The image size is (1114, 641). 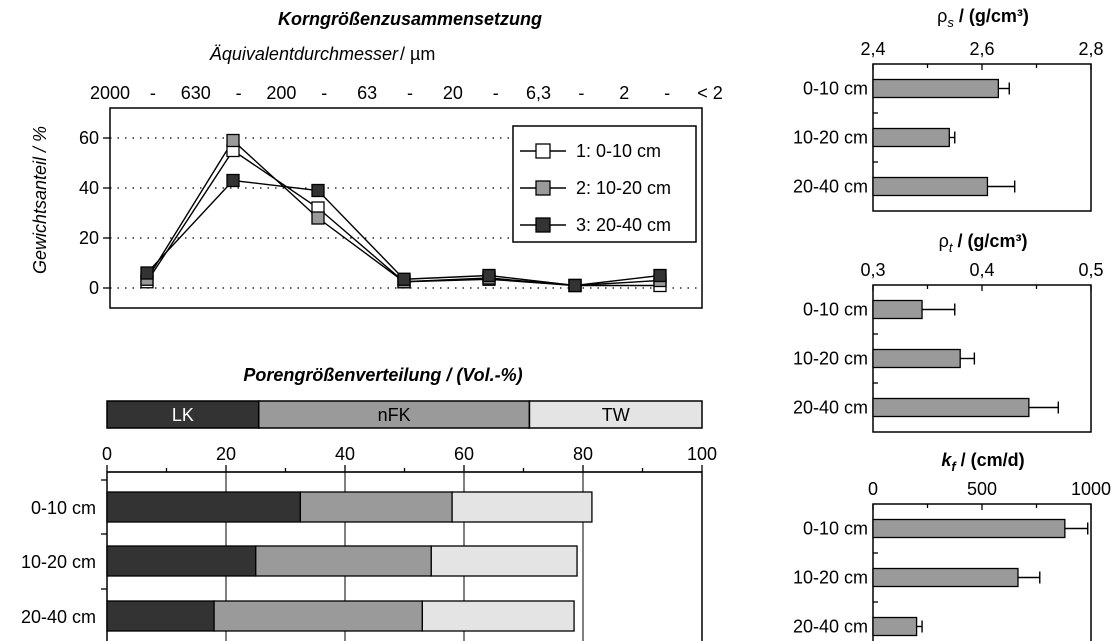 I want to click on chart2-category-label: 10-20 cm, so click(x=58, y=562).